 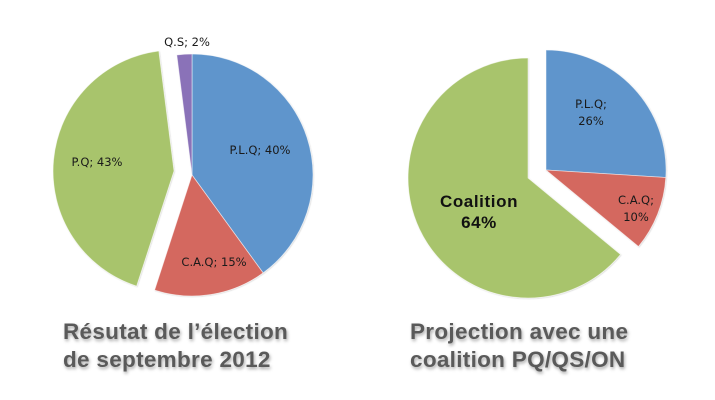 What do you see at coordinates (209, 235) in the screenshot?
I see `slice-caq` at bounding box center [209, 235].